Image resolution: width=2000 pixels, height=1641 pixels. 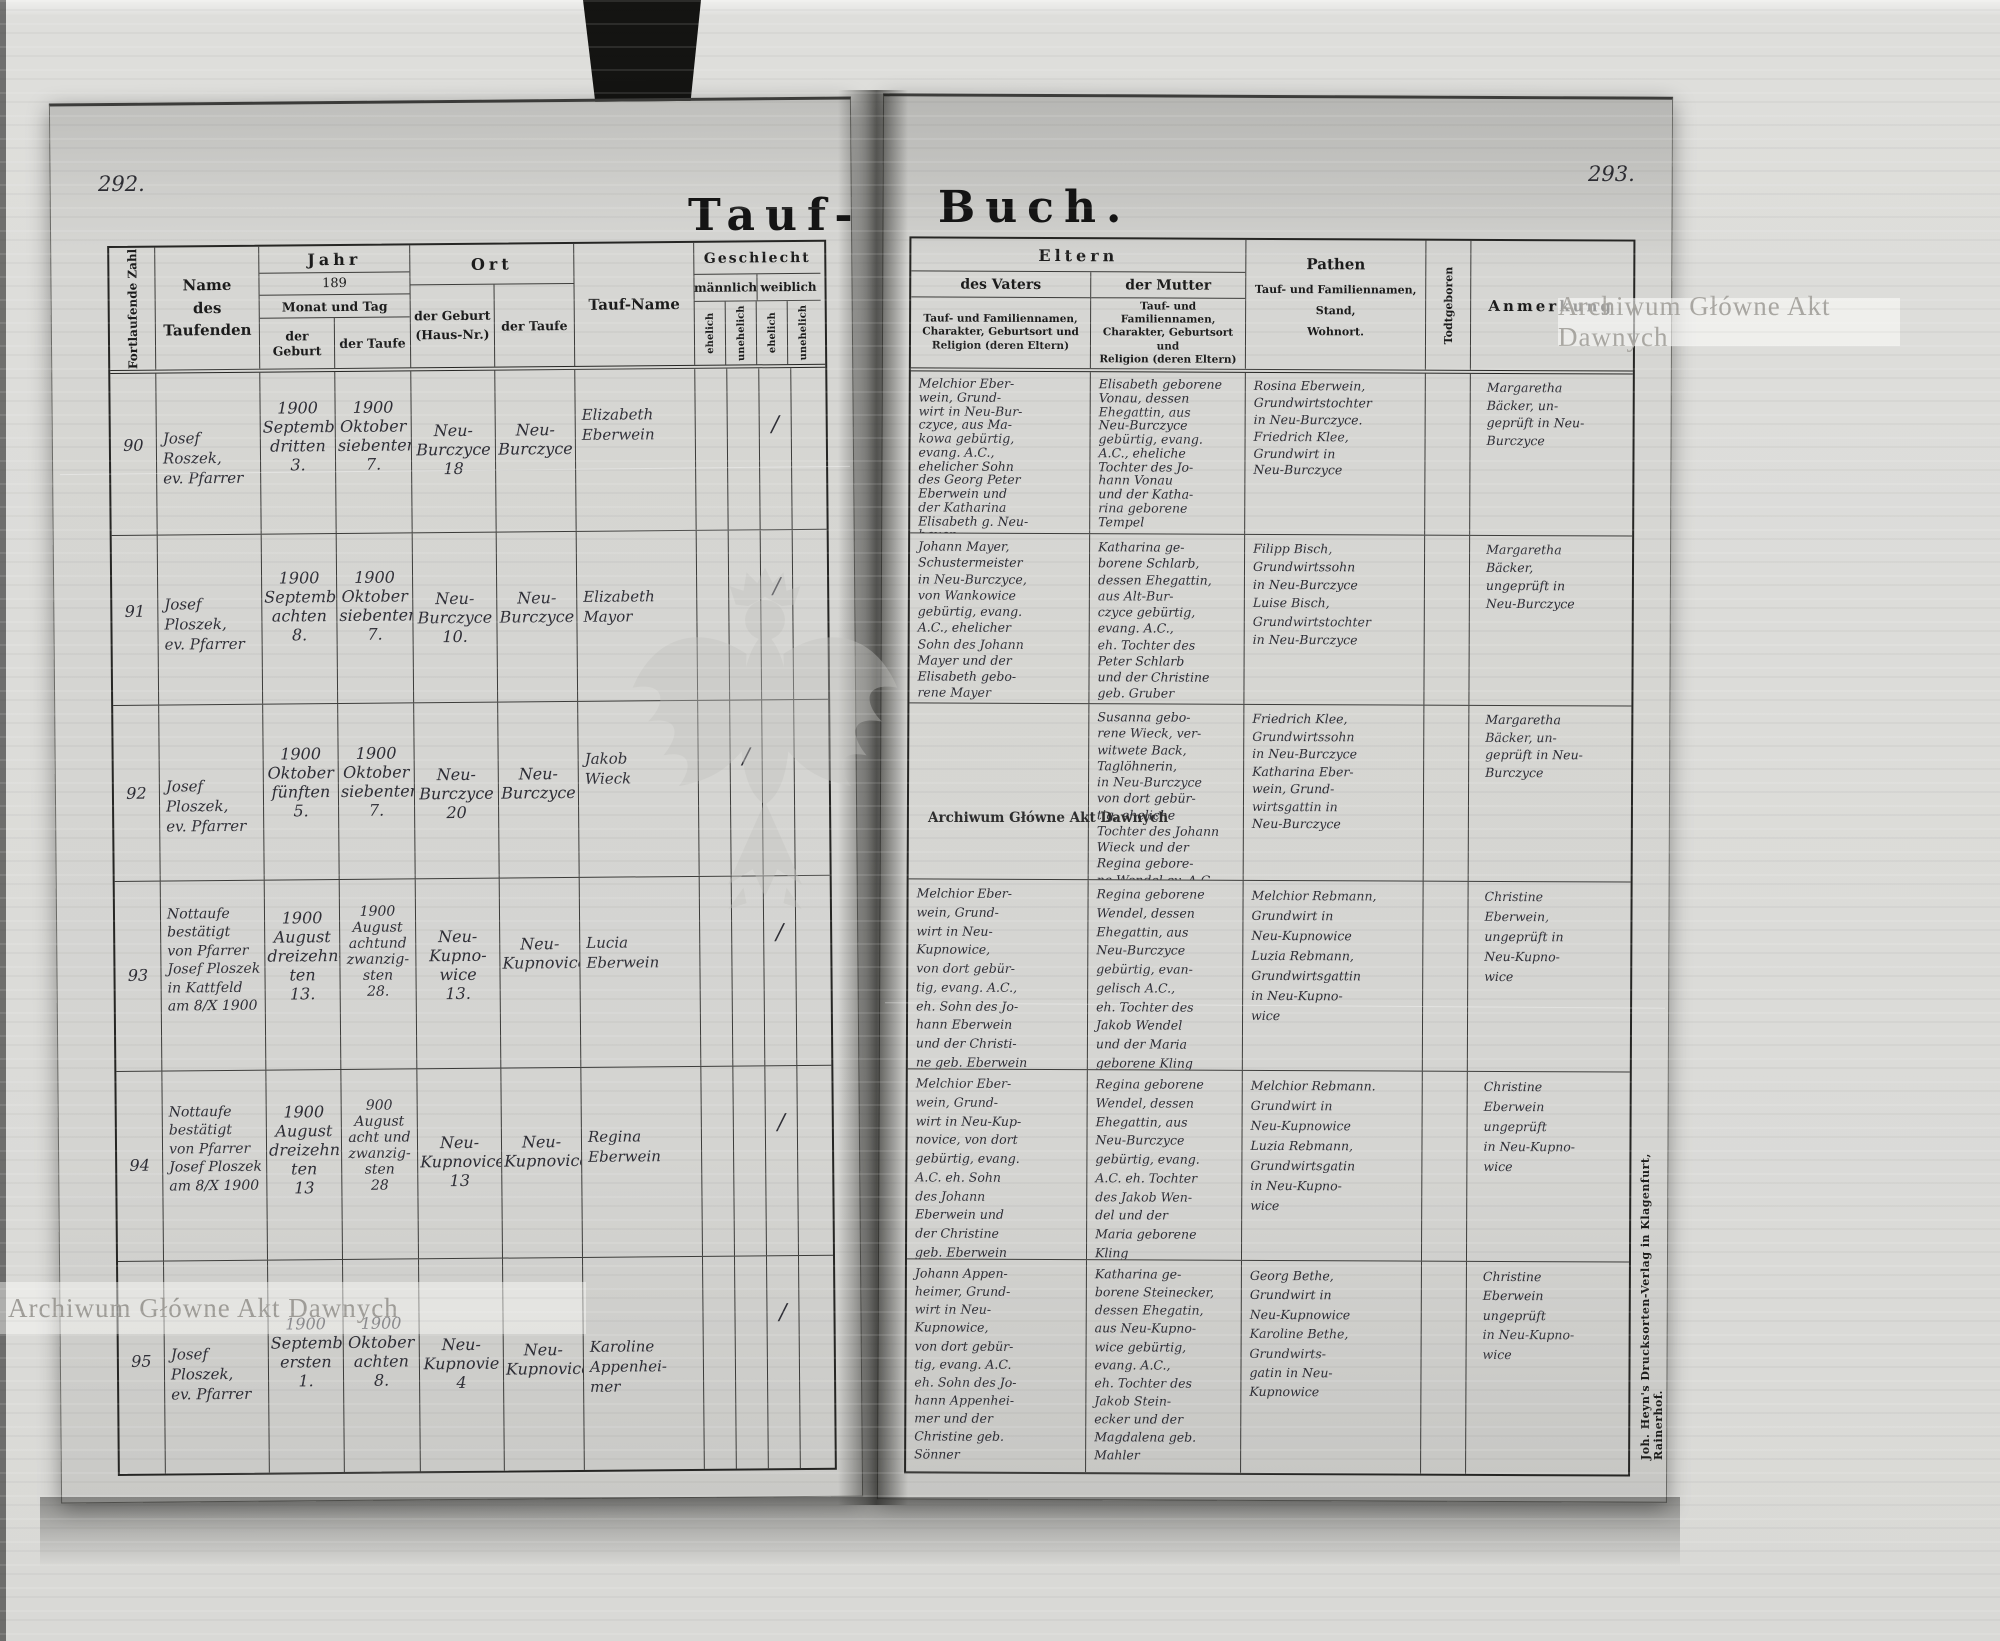 What do you see at coordinates (1168, 285) in the screenshot?
I see `der-mutter-label: der Mutter` at bounding box center [1168, 285].